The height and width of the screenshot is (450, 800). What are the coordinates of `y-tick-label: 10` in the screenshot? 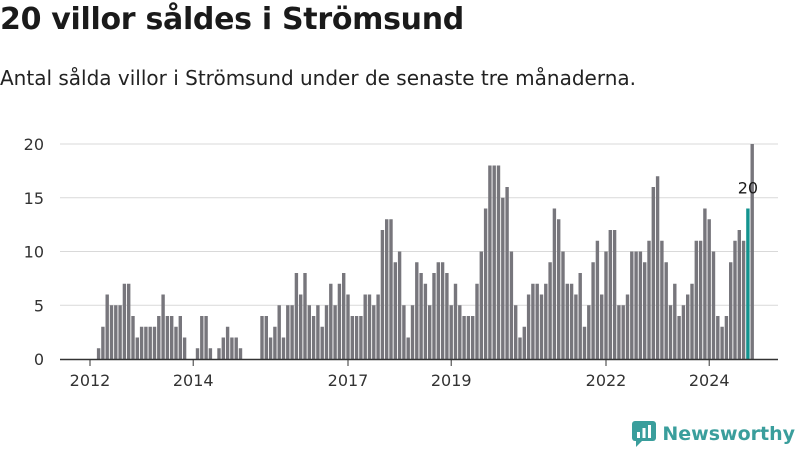 It's located at (34, 252).